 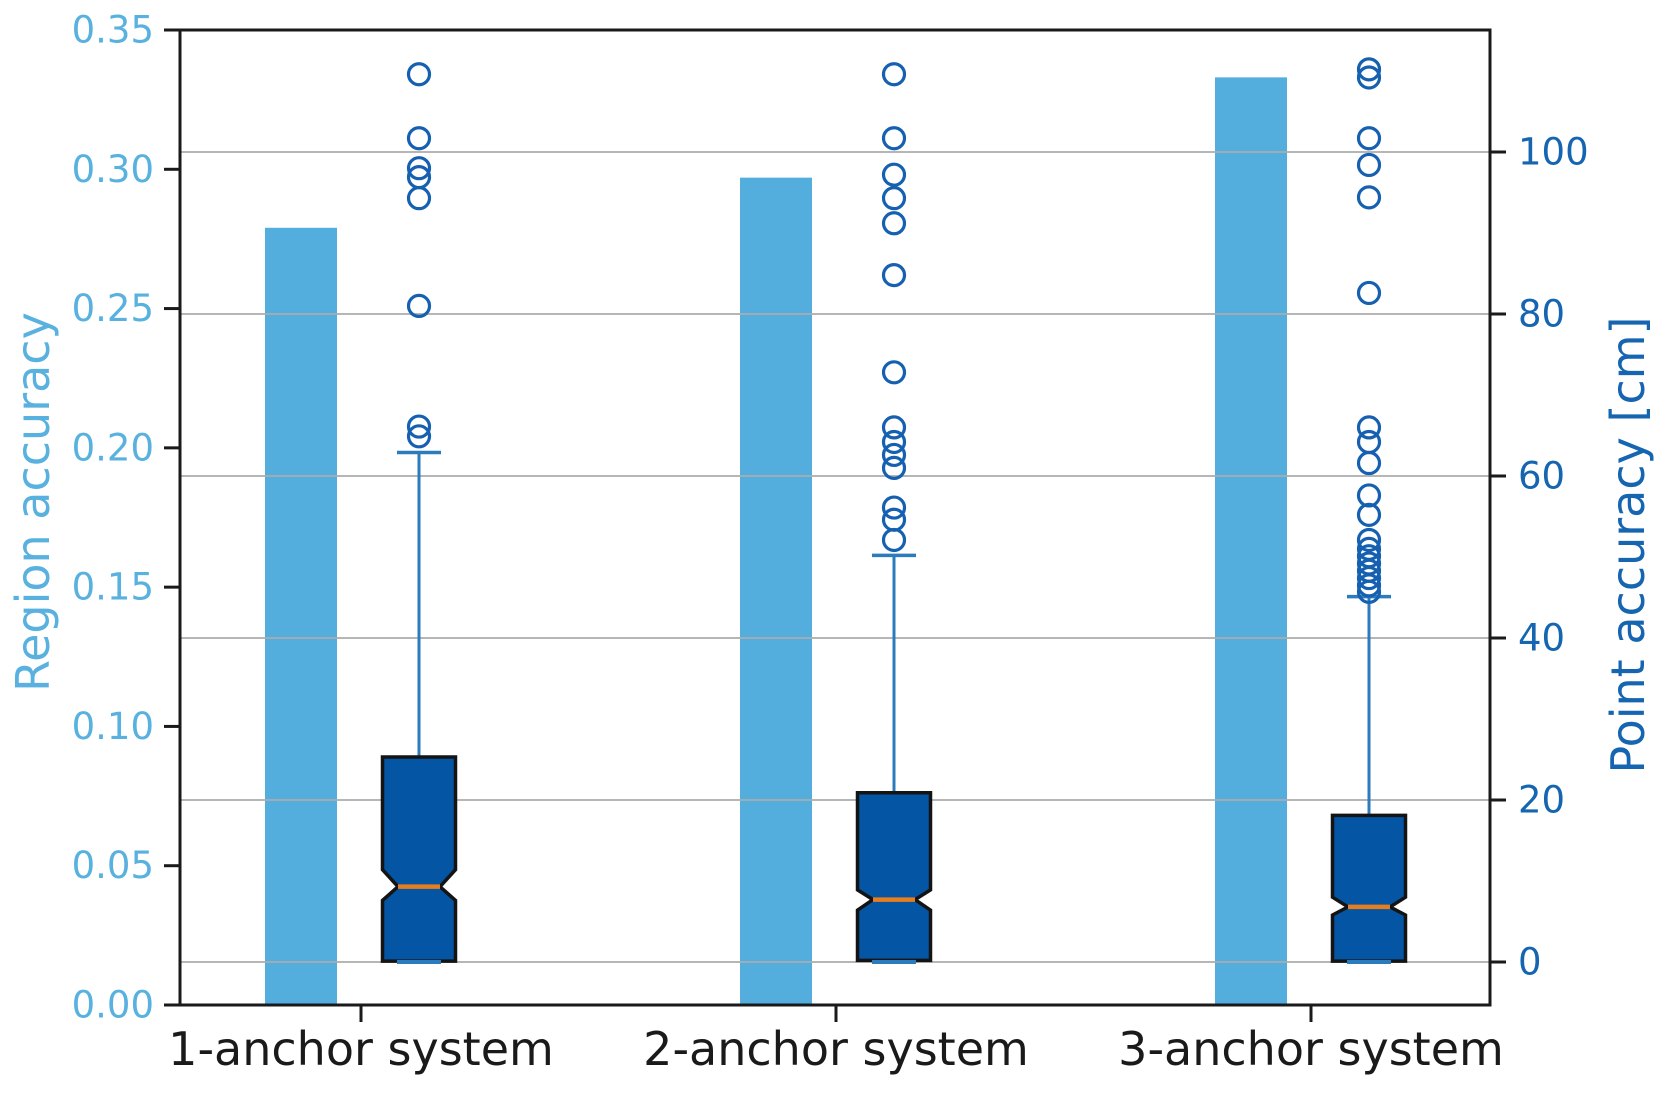 What do you see at coordinates (1553, 151) in the screenshot?
I see `right-tick-label: 100` at bounding box center [1553, 151].